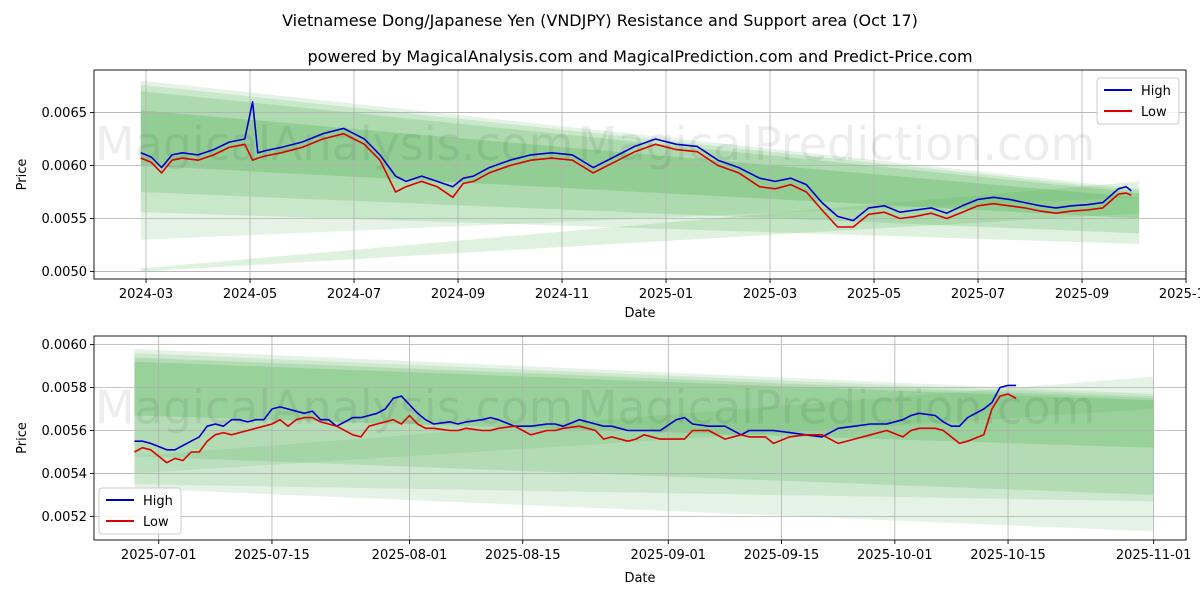  I want to click on y-tick-label-0: 0.0052, so click(65, 517).